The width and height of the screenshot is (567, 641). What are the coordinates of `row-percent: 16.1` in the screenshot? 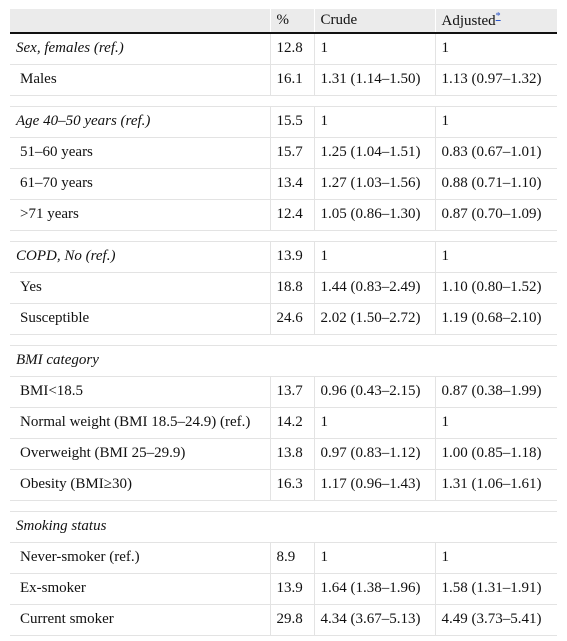 It's located at (291, 80).